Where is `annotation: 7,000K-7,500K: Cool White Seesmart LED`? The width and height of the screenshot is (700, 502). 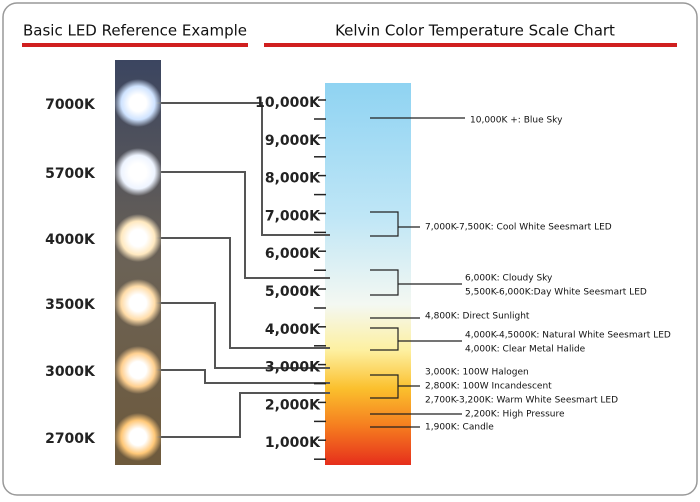 annotation: 7,000K-7,500K: Cool White Seesmart LED is located at coordinates (518, 228).